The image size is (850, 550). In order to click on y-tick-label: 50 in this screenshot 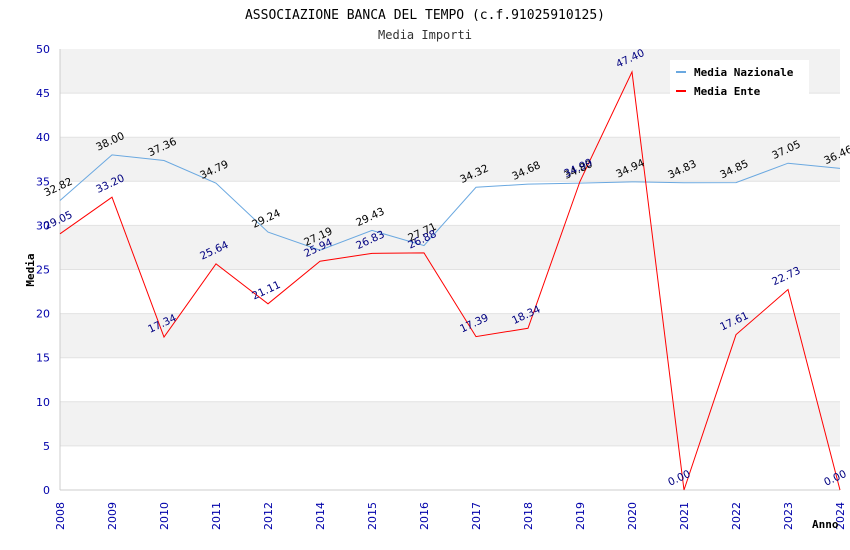, I will do `click(43, 49)`.